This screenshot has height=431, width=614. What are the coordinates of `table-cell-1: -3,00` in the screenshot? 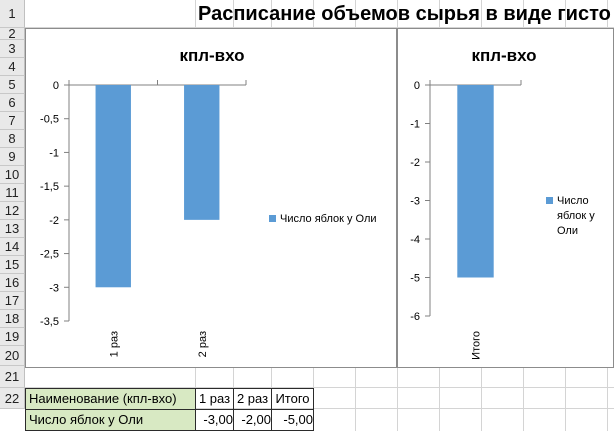 It's located at (218, 419).